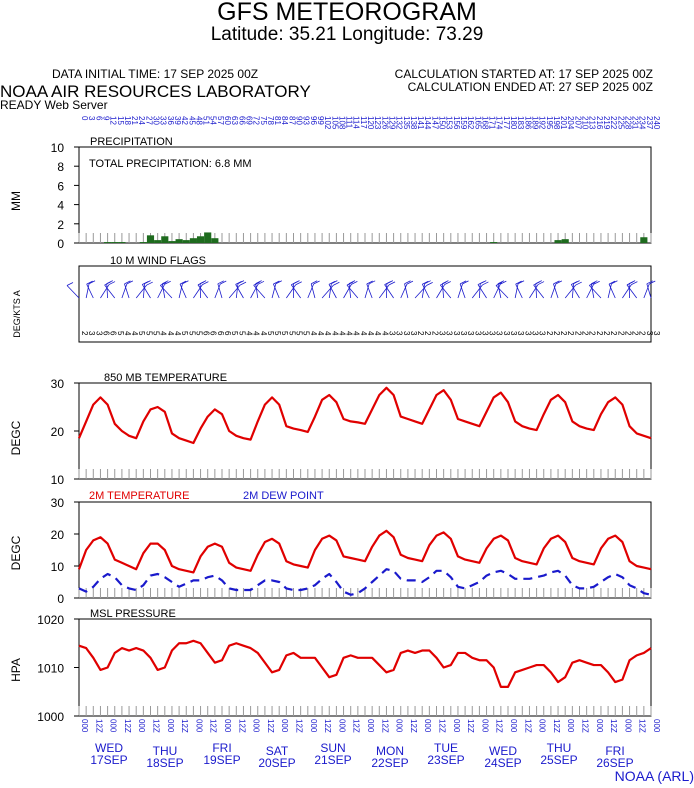 Image resolution: width=694 pixels, height=788 pixels. Describe the element at coordinates (492, 123) in the screenshot. I see `top-hour-label: 171` at that location.